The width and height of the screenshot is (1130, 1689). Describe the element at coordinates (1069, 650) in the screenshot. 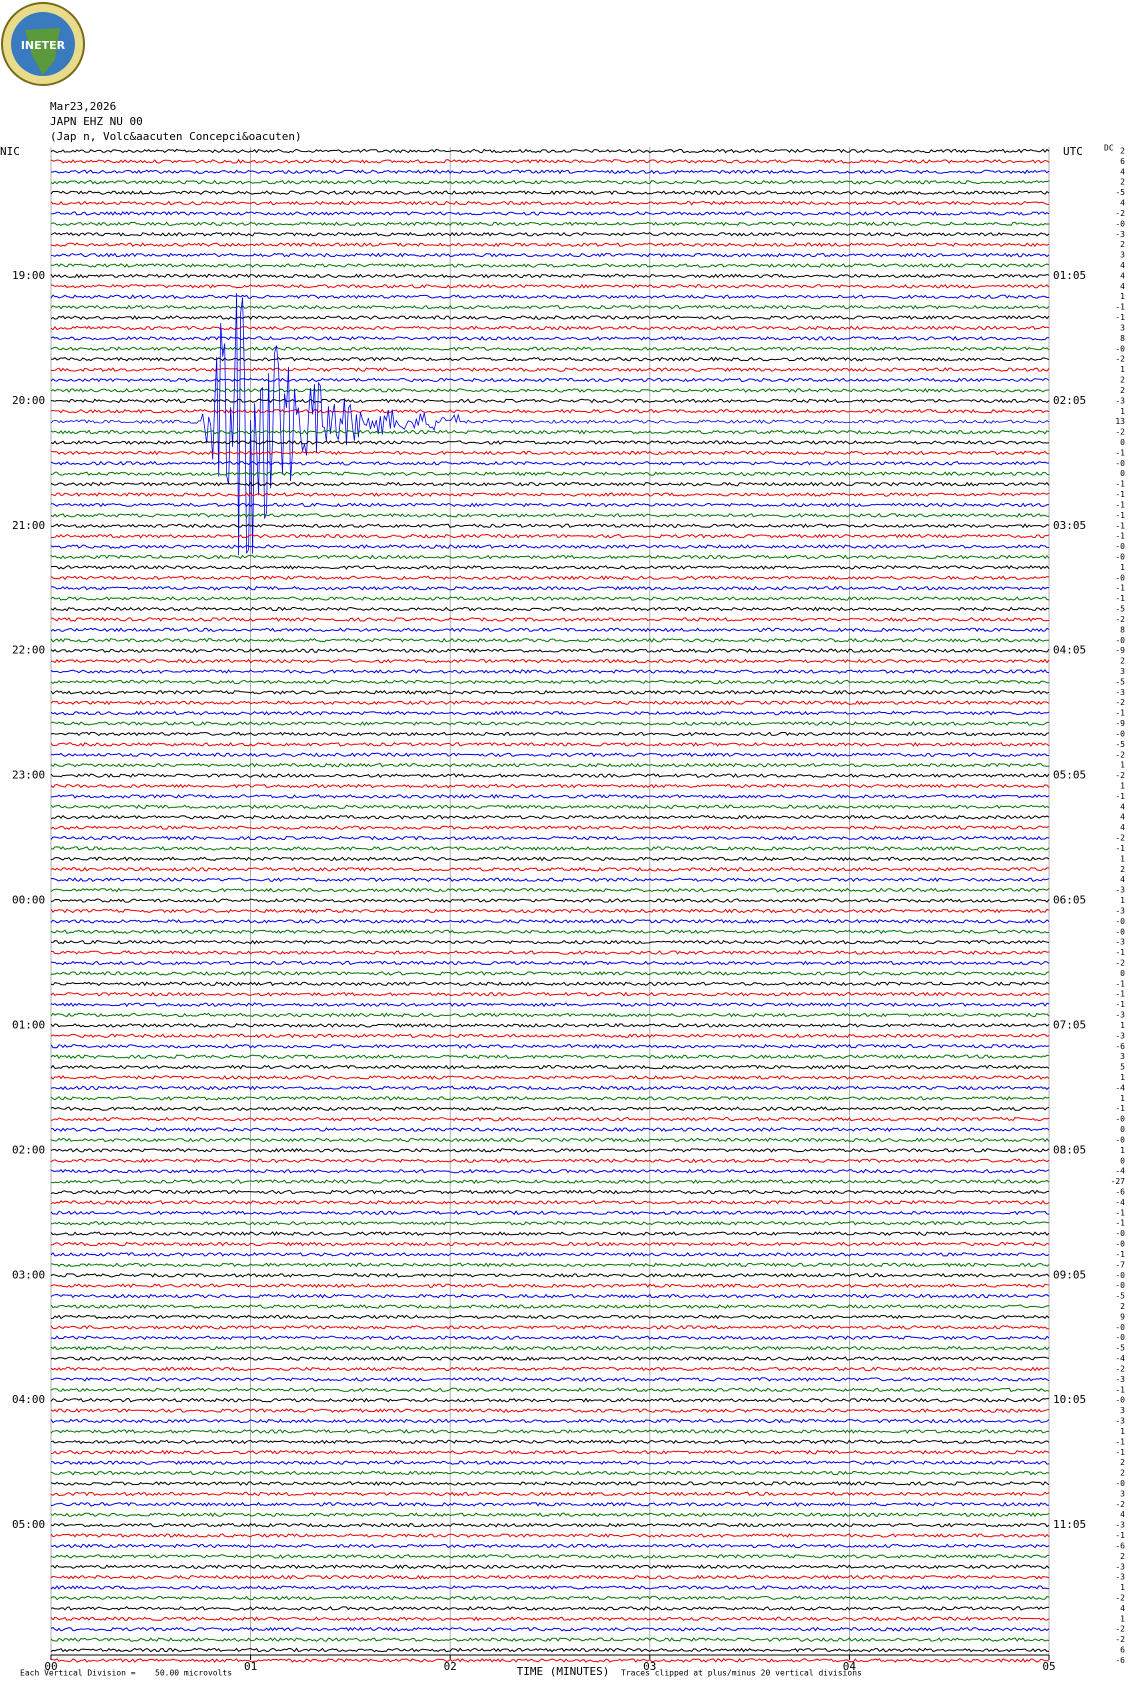

I see `right-time: 04:05` at that location.